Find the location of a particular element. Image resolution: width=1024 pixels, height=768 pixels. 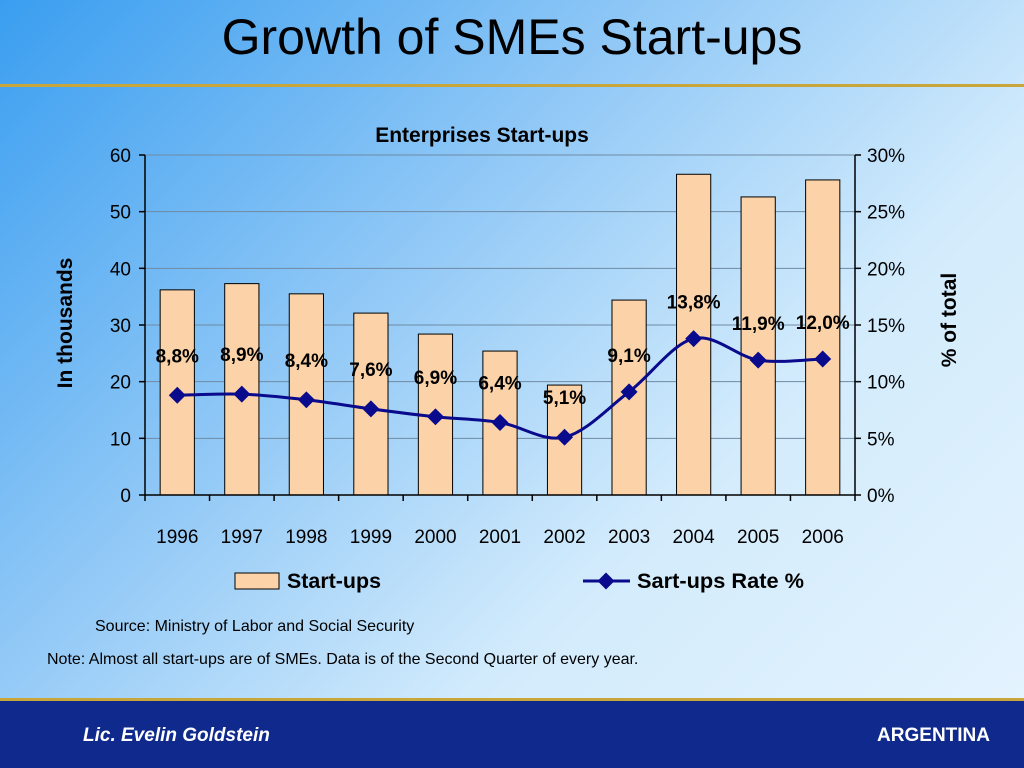

legend-rate-marker is located at coordinates (606, 581).